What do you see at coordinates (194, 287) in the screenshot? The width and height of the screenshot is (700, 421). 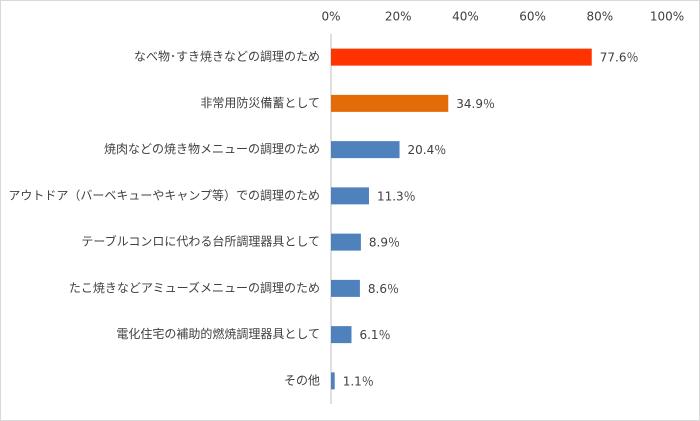 I see `y-tick-label: たこ焼きなどアミューズメニューの調理のため` at bounding box center [194, 287].